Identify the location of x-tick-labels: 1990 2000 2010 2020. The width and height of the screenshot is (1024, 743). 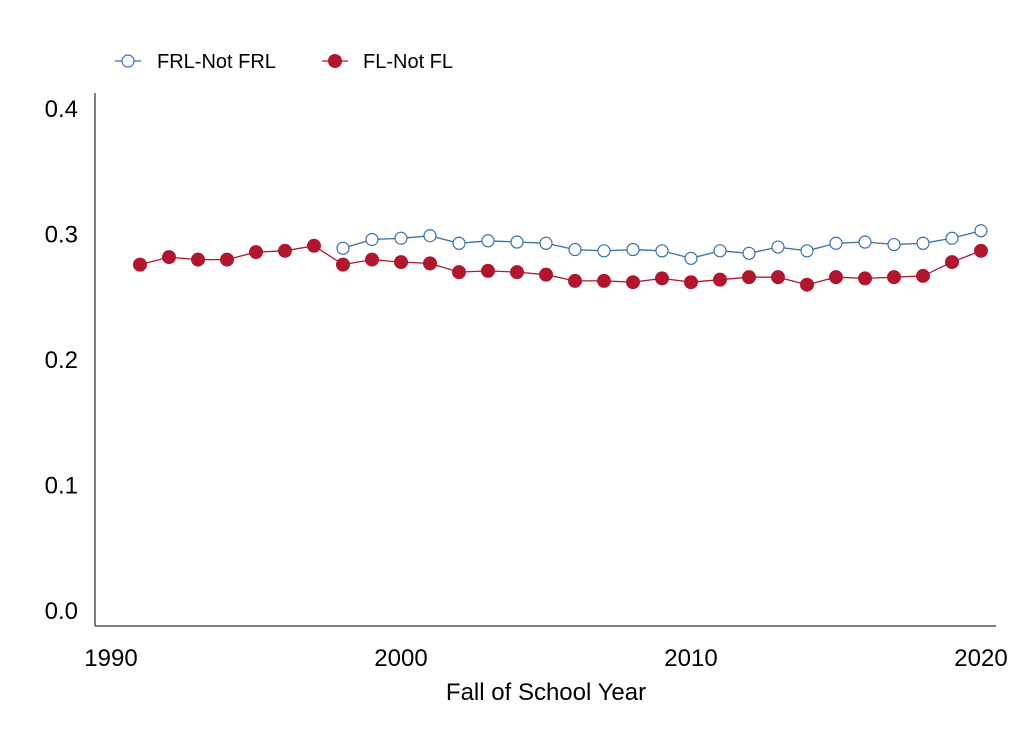
(545, 658).